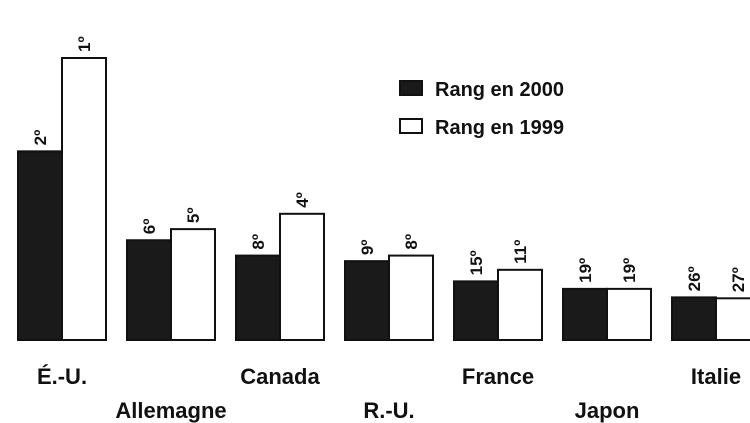 The height and width of the screenshot is (423, 750). Describe the element at coordinates (302, 200) in the screenshot. I see `value-label: 4º` at that location.